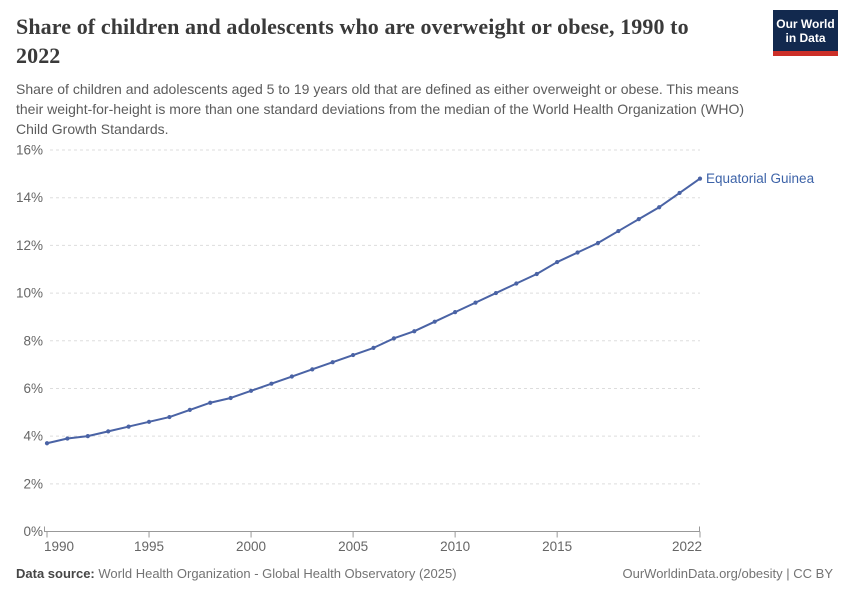 The height and width of the screenshot is (600, 850). I want to click on y-axis-tick-label: 12%, so click(29, 245).